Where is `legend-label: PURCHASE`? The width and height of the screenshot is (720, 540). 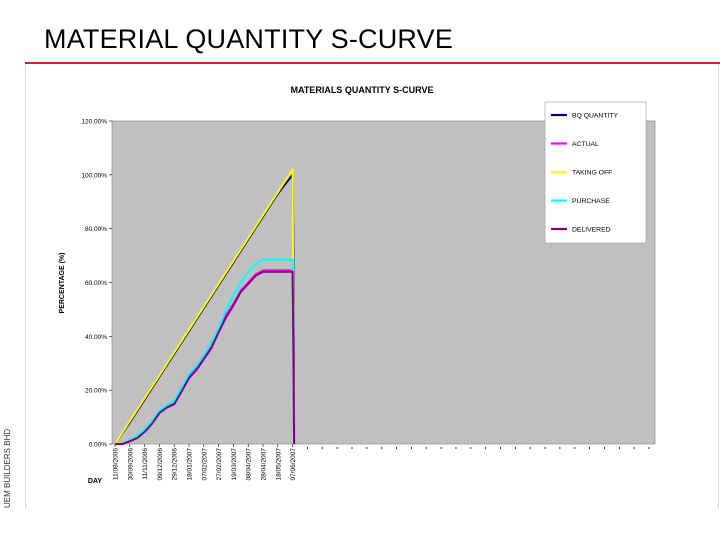 legend-label: PURCHASE is located at coordinates (591, 201).